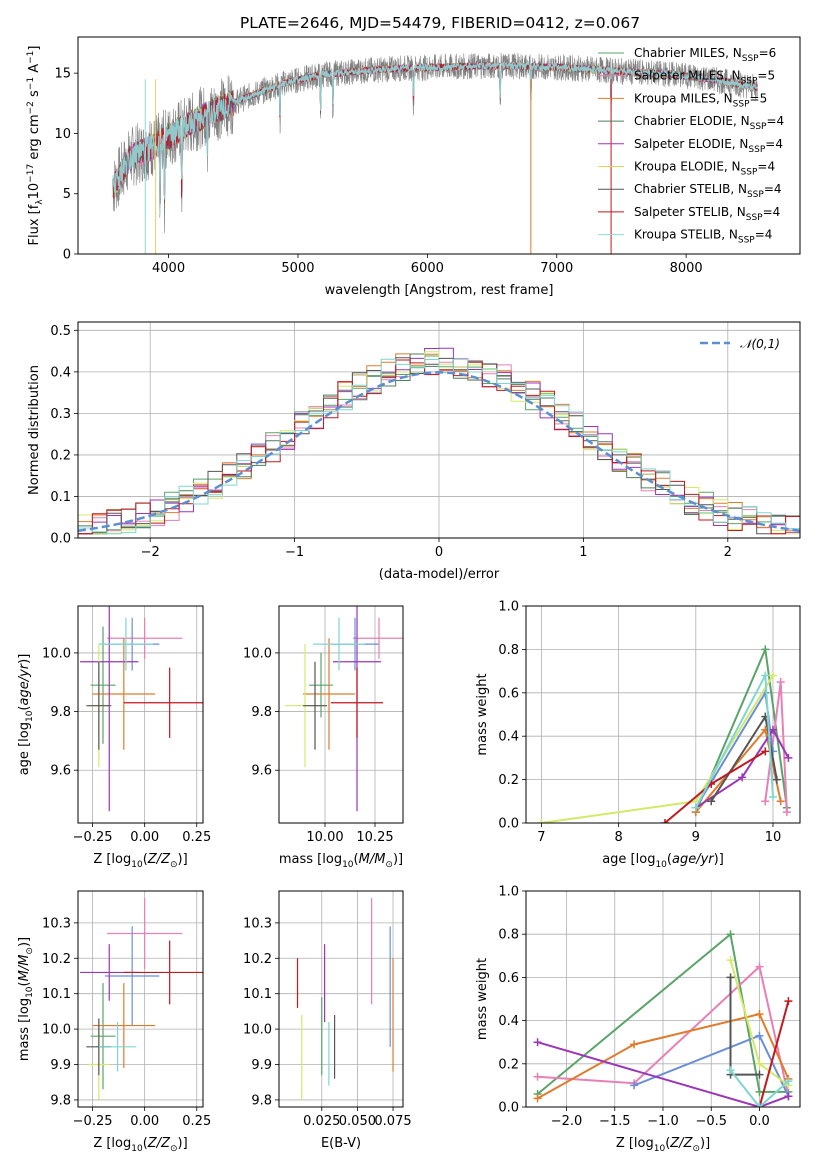 The image size is (819, 1170). I want to click on x-tick-label: 0.25, so click(196, 837).